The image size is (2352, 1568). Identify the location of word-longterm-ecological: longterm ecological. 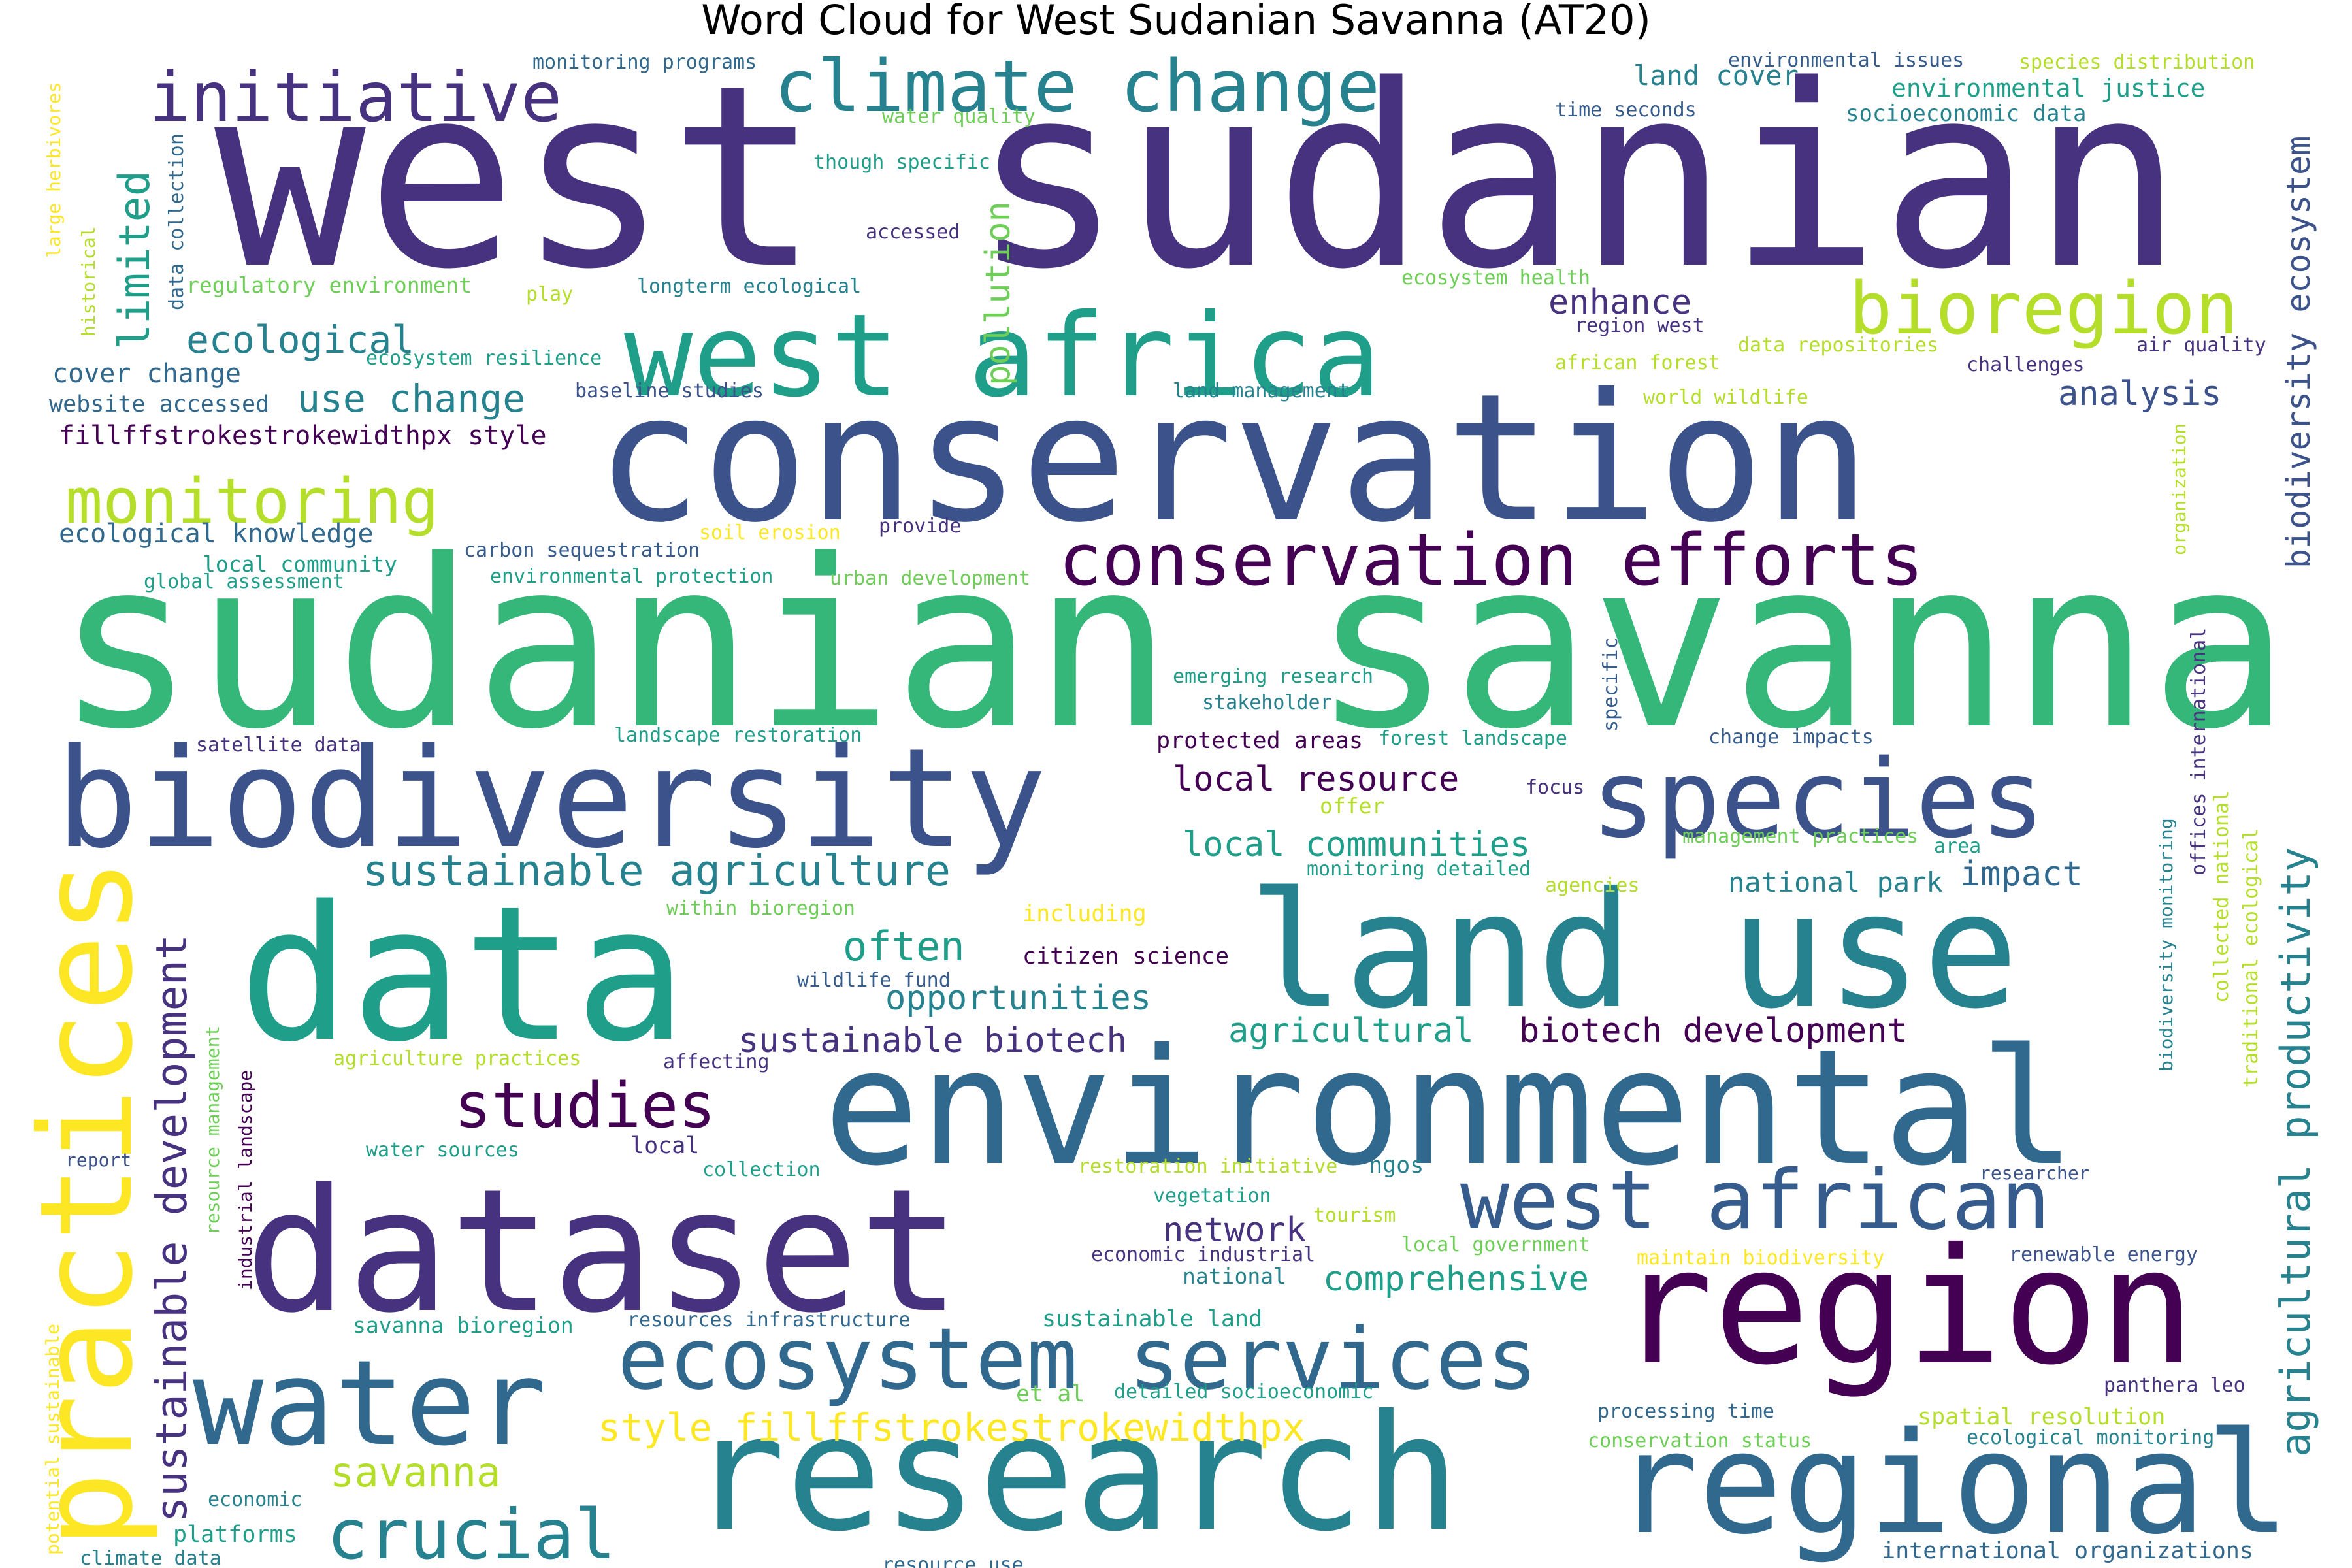
(749, 286).